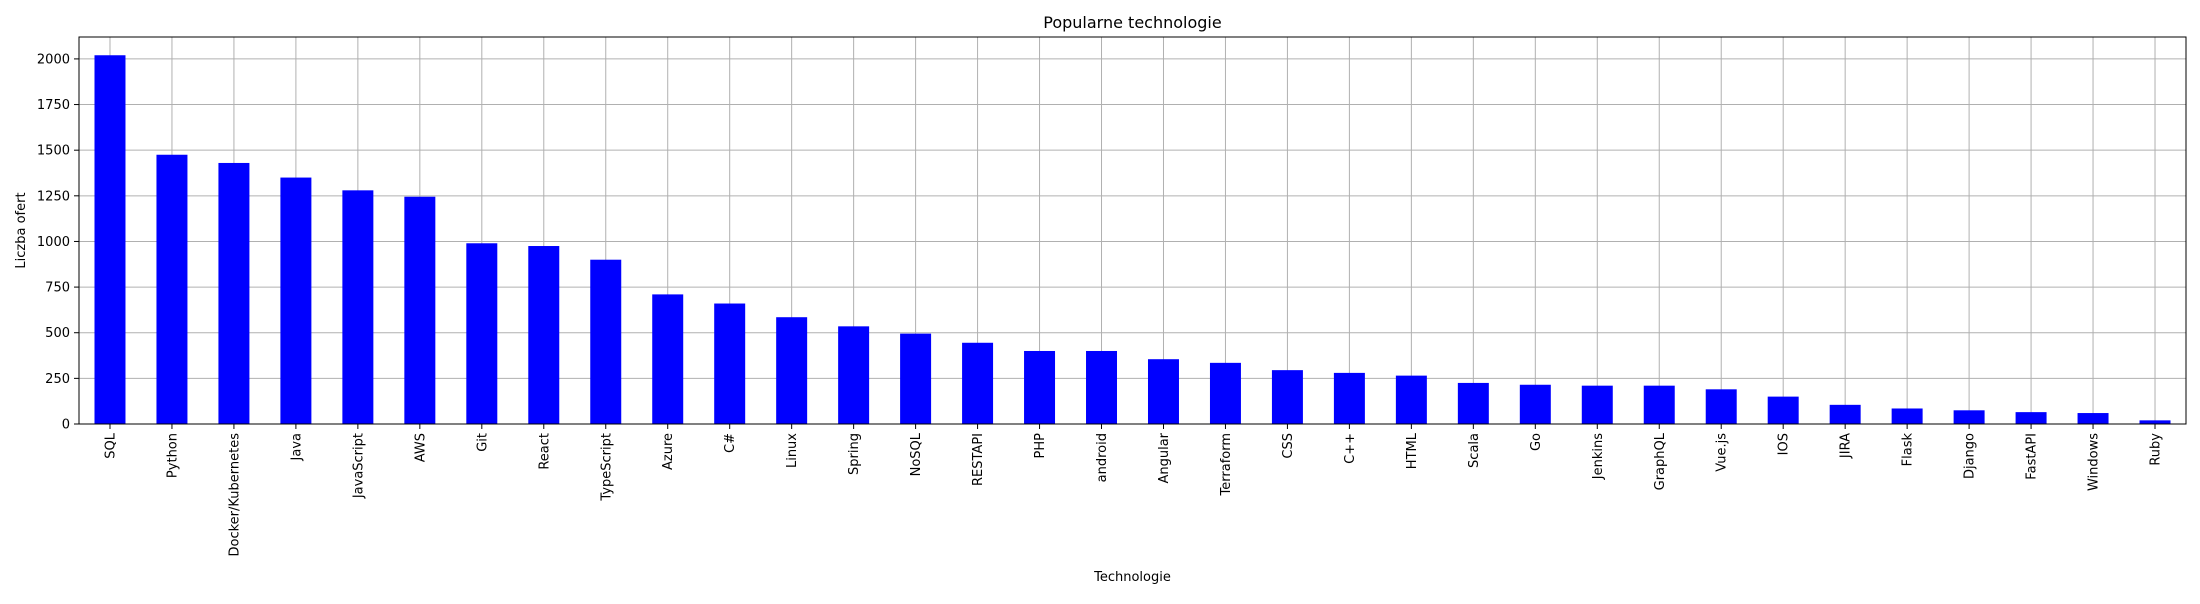 This screenshot has height=604, width=2200. What do you see at coordinates (606, 467) in the screenshot?
I see `x-tick-label: TypeScript` at bounding box center [606, 467].